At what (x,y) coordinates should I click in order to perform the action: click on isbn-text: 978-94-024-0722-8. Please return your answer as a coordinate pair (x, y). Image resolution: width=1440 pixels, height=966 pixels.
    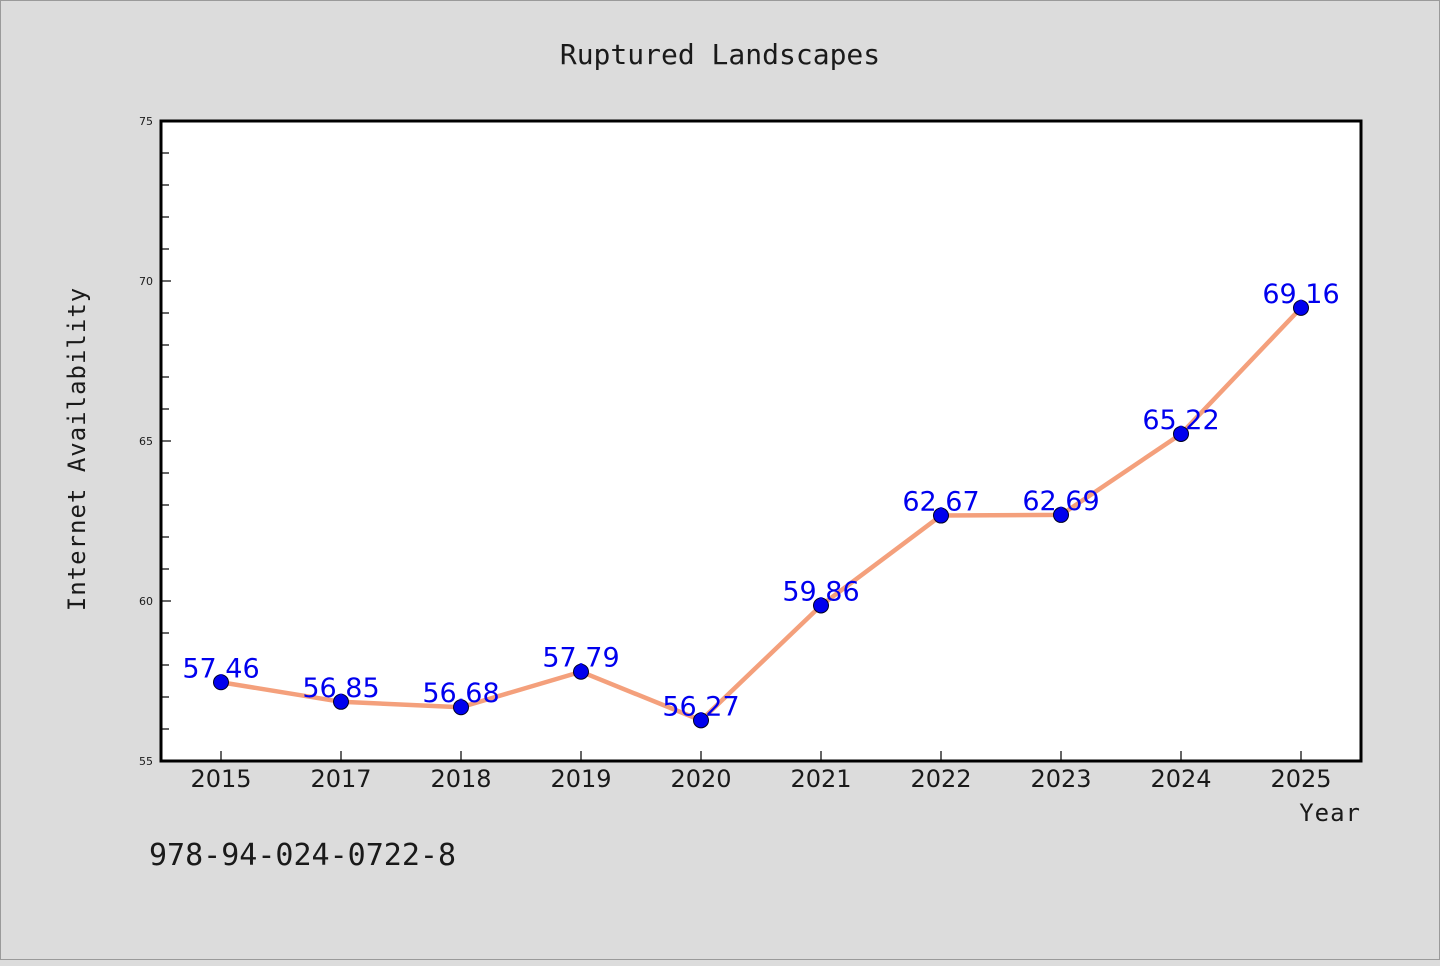
    Looking at the image, I should click on (302, 855).